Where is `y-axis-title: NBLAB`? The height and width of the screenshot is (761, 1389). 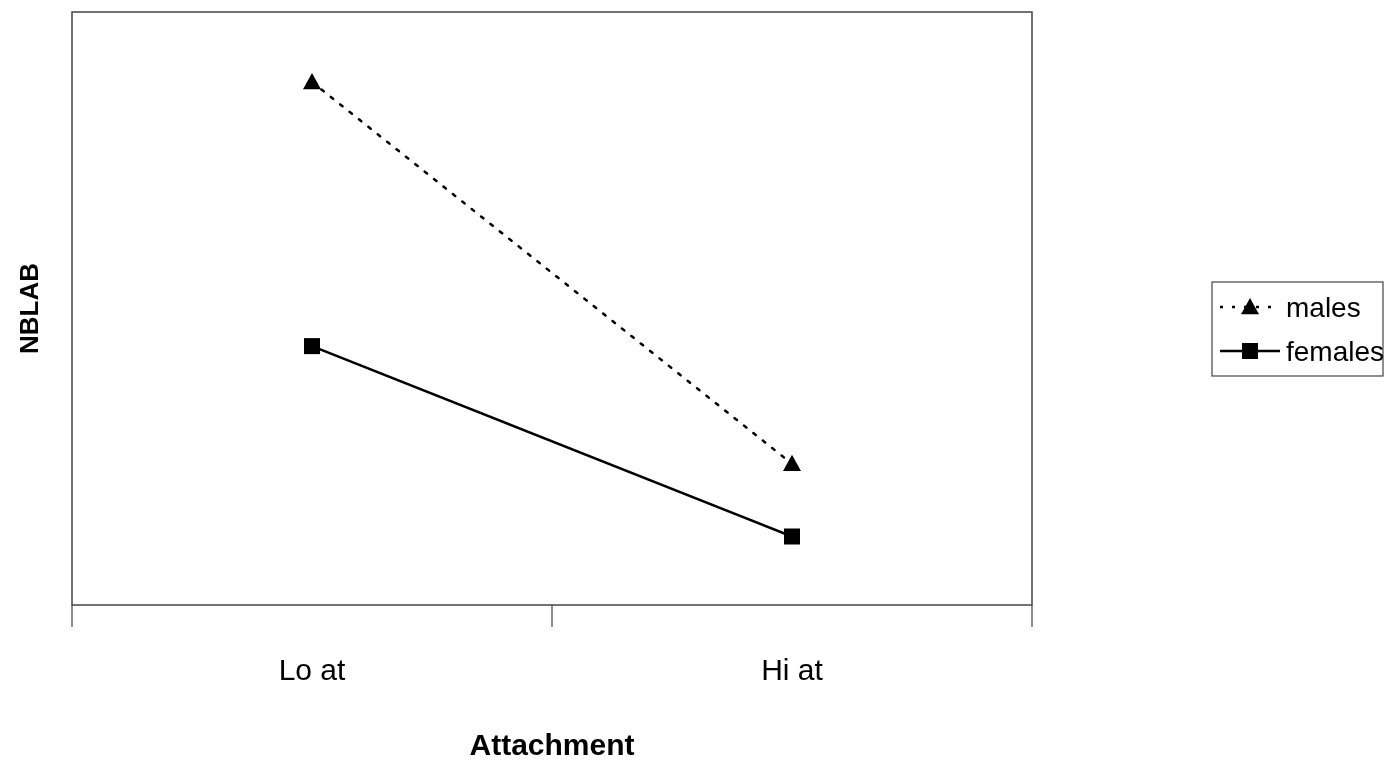
y-axis-title: NBLAB is located at coordinates (29, 308).